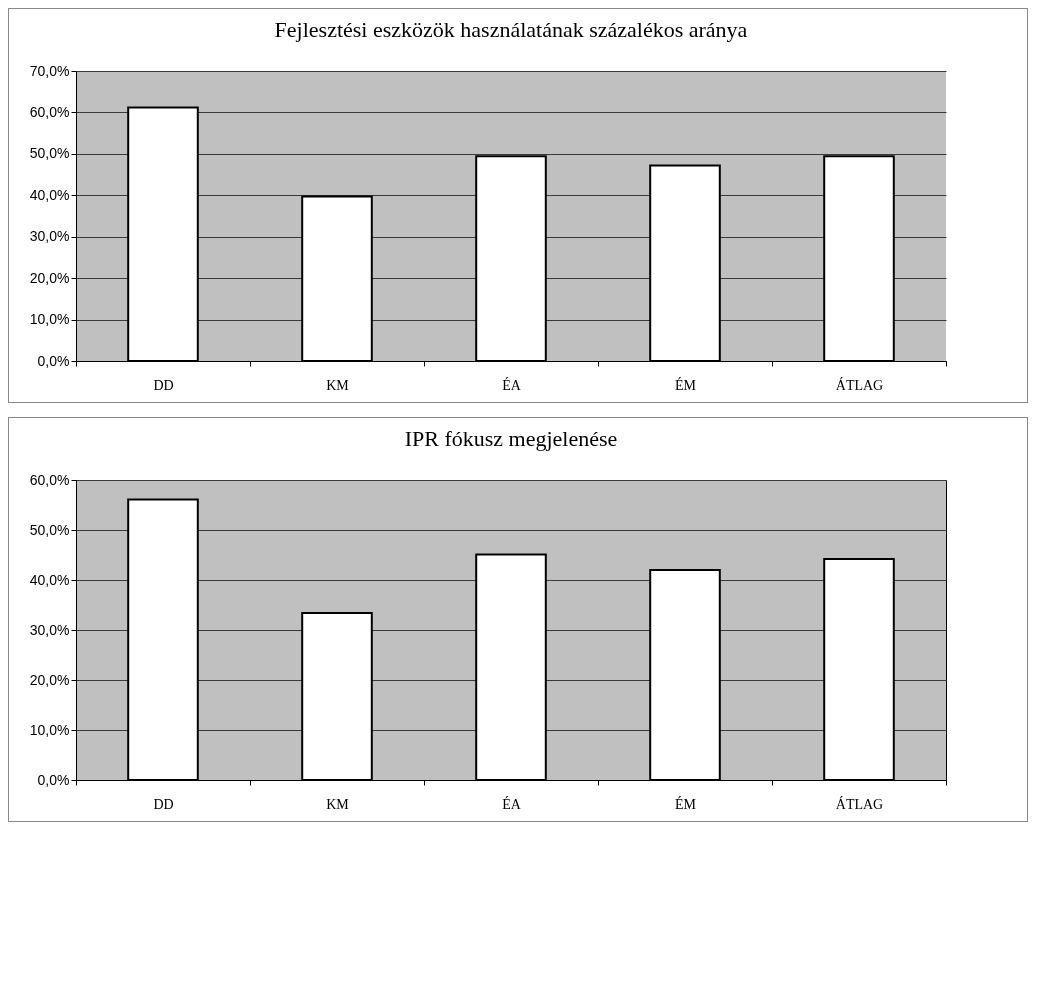  What do you see at coordinates (49, 70) in the screenshot?
I see `y-tick-label: 70,0%` at bounding box center [49, 70].